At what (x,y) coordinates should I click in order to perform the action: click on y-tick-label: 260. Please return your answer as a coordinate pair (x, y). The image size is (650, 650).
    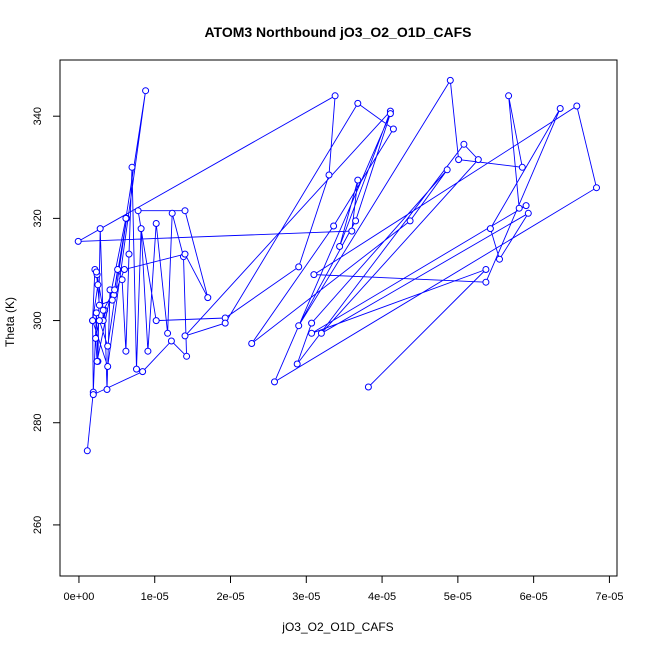
    Looking at the image, I should click on (38, 525).